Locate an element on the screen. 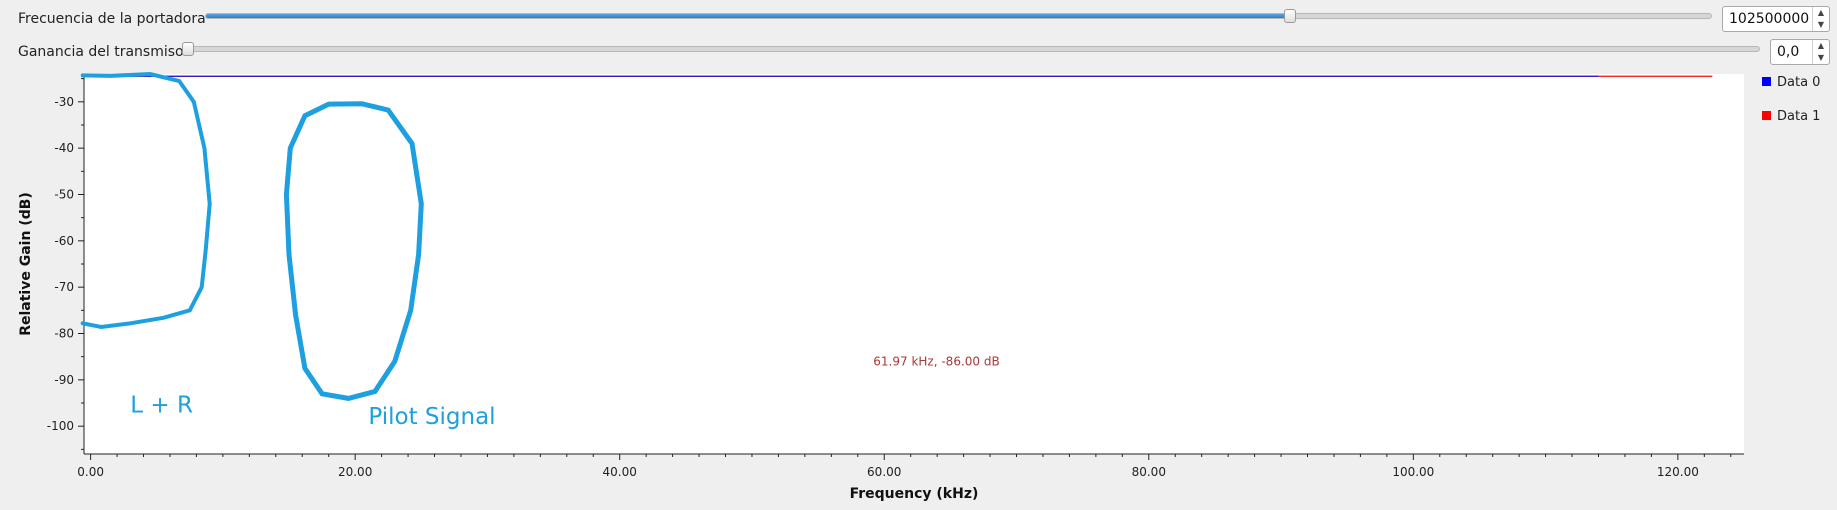 Image resolution: width=1837 pixels, height=510 pixels. annotation-l-plus-r: L + R is located at coordinates (161, 405).